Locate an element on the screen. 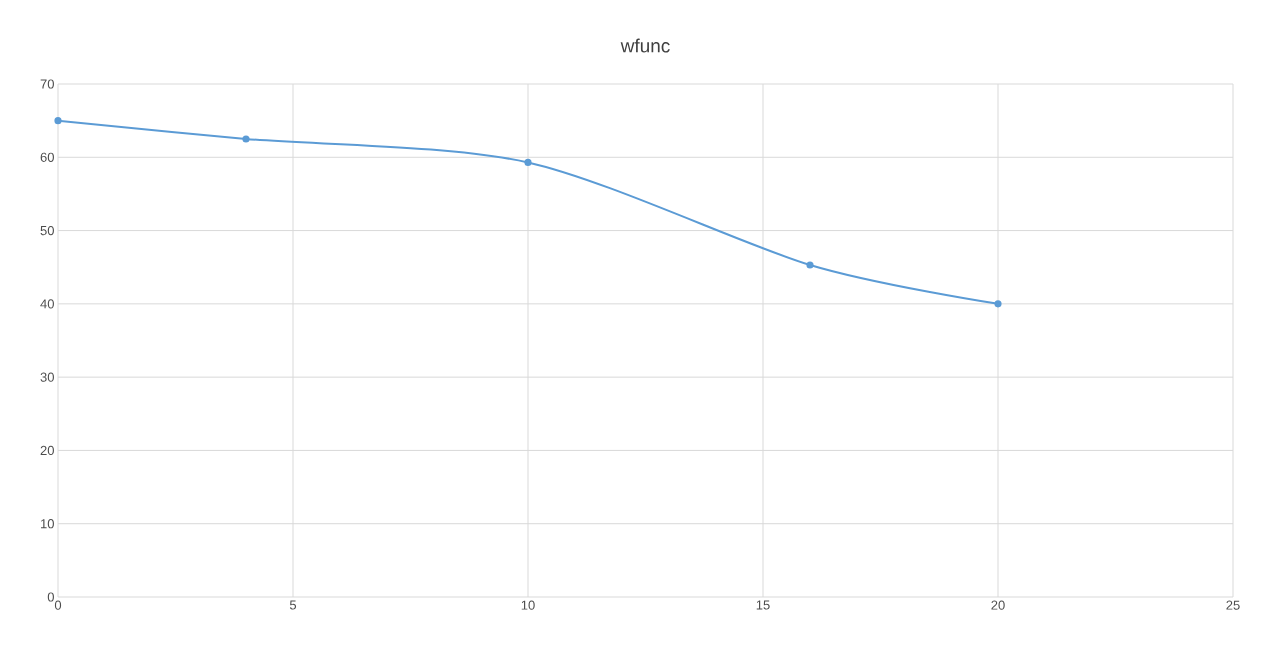 Image resolution: width=1269 pixels, height=648 pixels. x-tick-label: 5 is located at coordinates (293, 605).